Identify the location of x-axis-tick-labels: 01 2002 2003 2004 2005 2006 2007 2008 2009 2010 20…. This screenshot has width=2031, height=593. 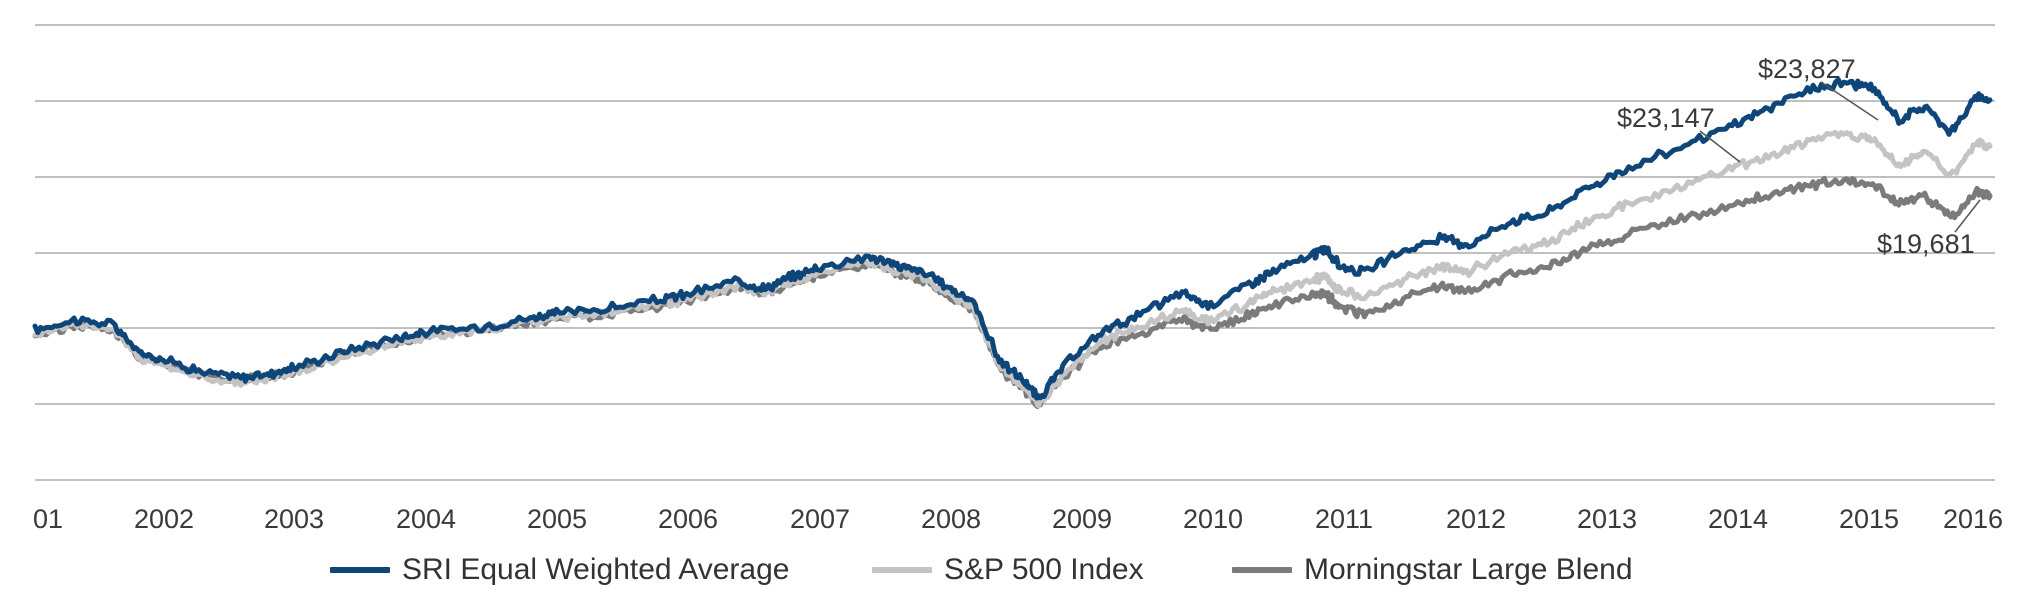
(1018, 519).